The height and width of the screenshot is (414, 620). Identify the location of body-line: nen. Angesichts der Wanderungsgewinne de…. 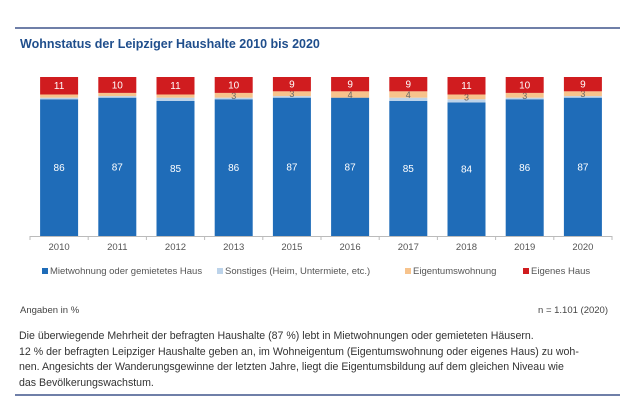
(291, 367).